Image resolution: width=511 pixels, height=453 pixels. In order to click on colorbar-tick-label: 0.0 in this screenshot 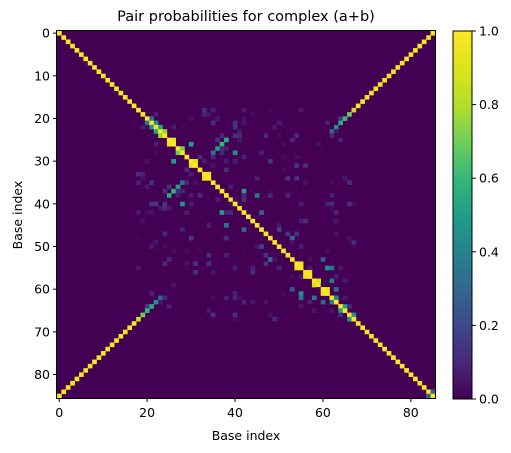, I will do `click(489, 399)`.